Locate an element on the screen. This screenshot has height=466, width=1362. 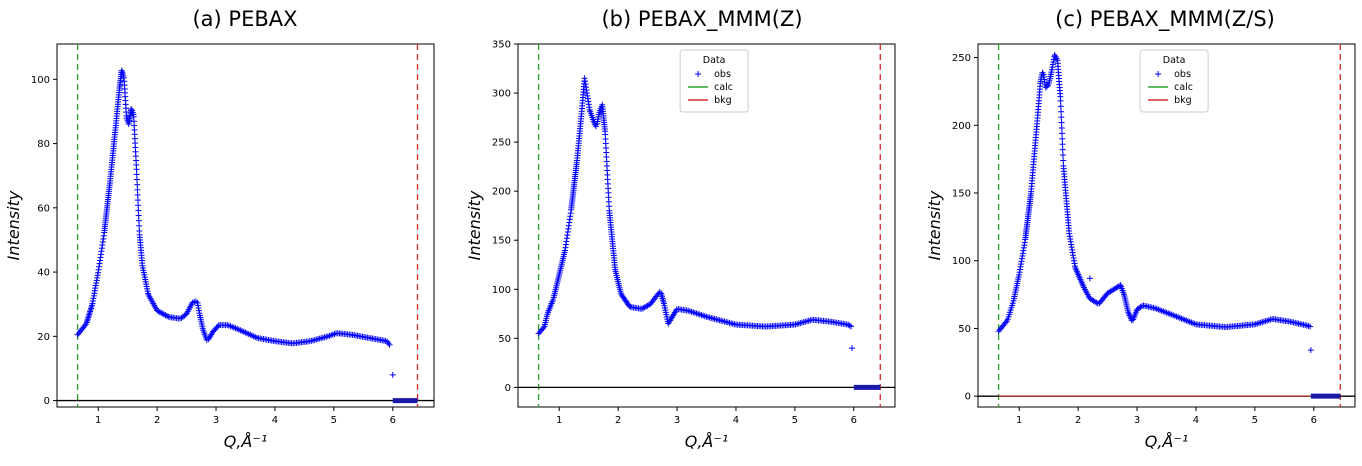
y-tick-label: 40 is located at coordinates (43, 273).